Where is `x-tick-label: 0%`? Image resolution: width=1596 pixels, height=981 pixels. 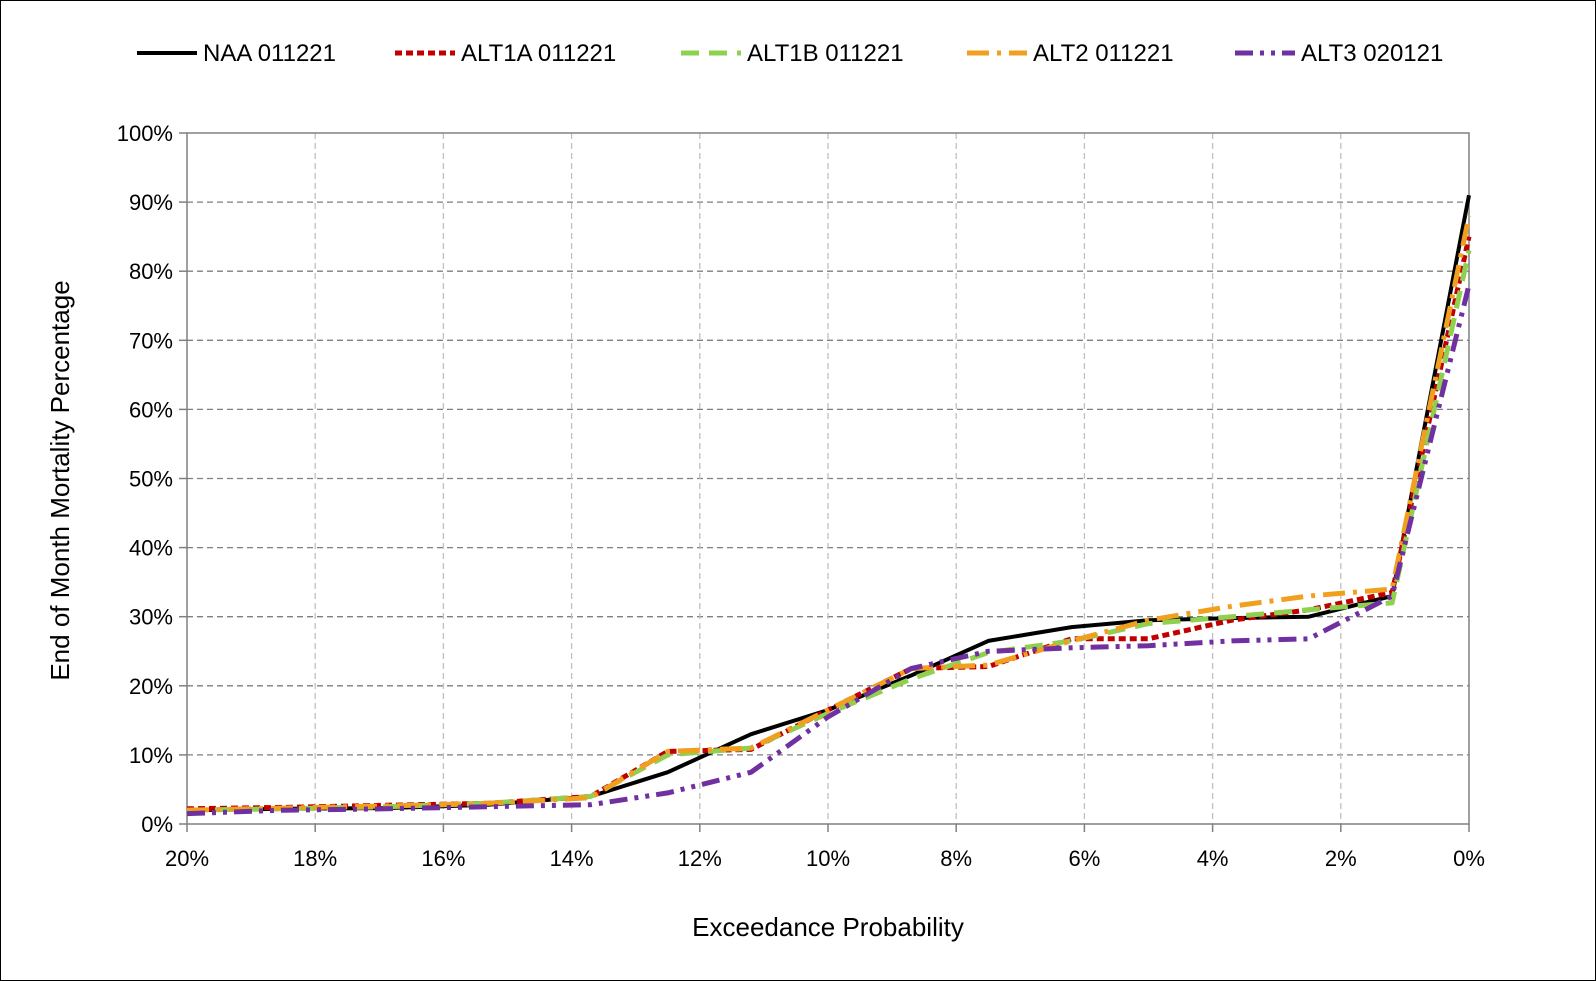 x-tick-label: 0% is located at coordinates (1469, 858).